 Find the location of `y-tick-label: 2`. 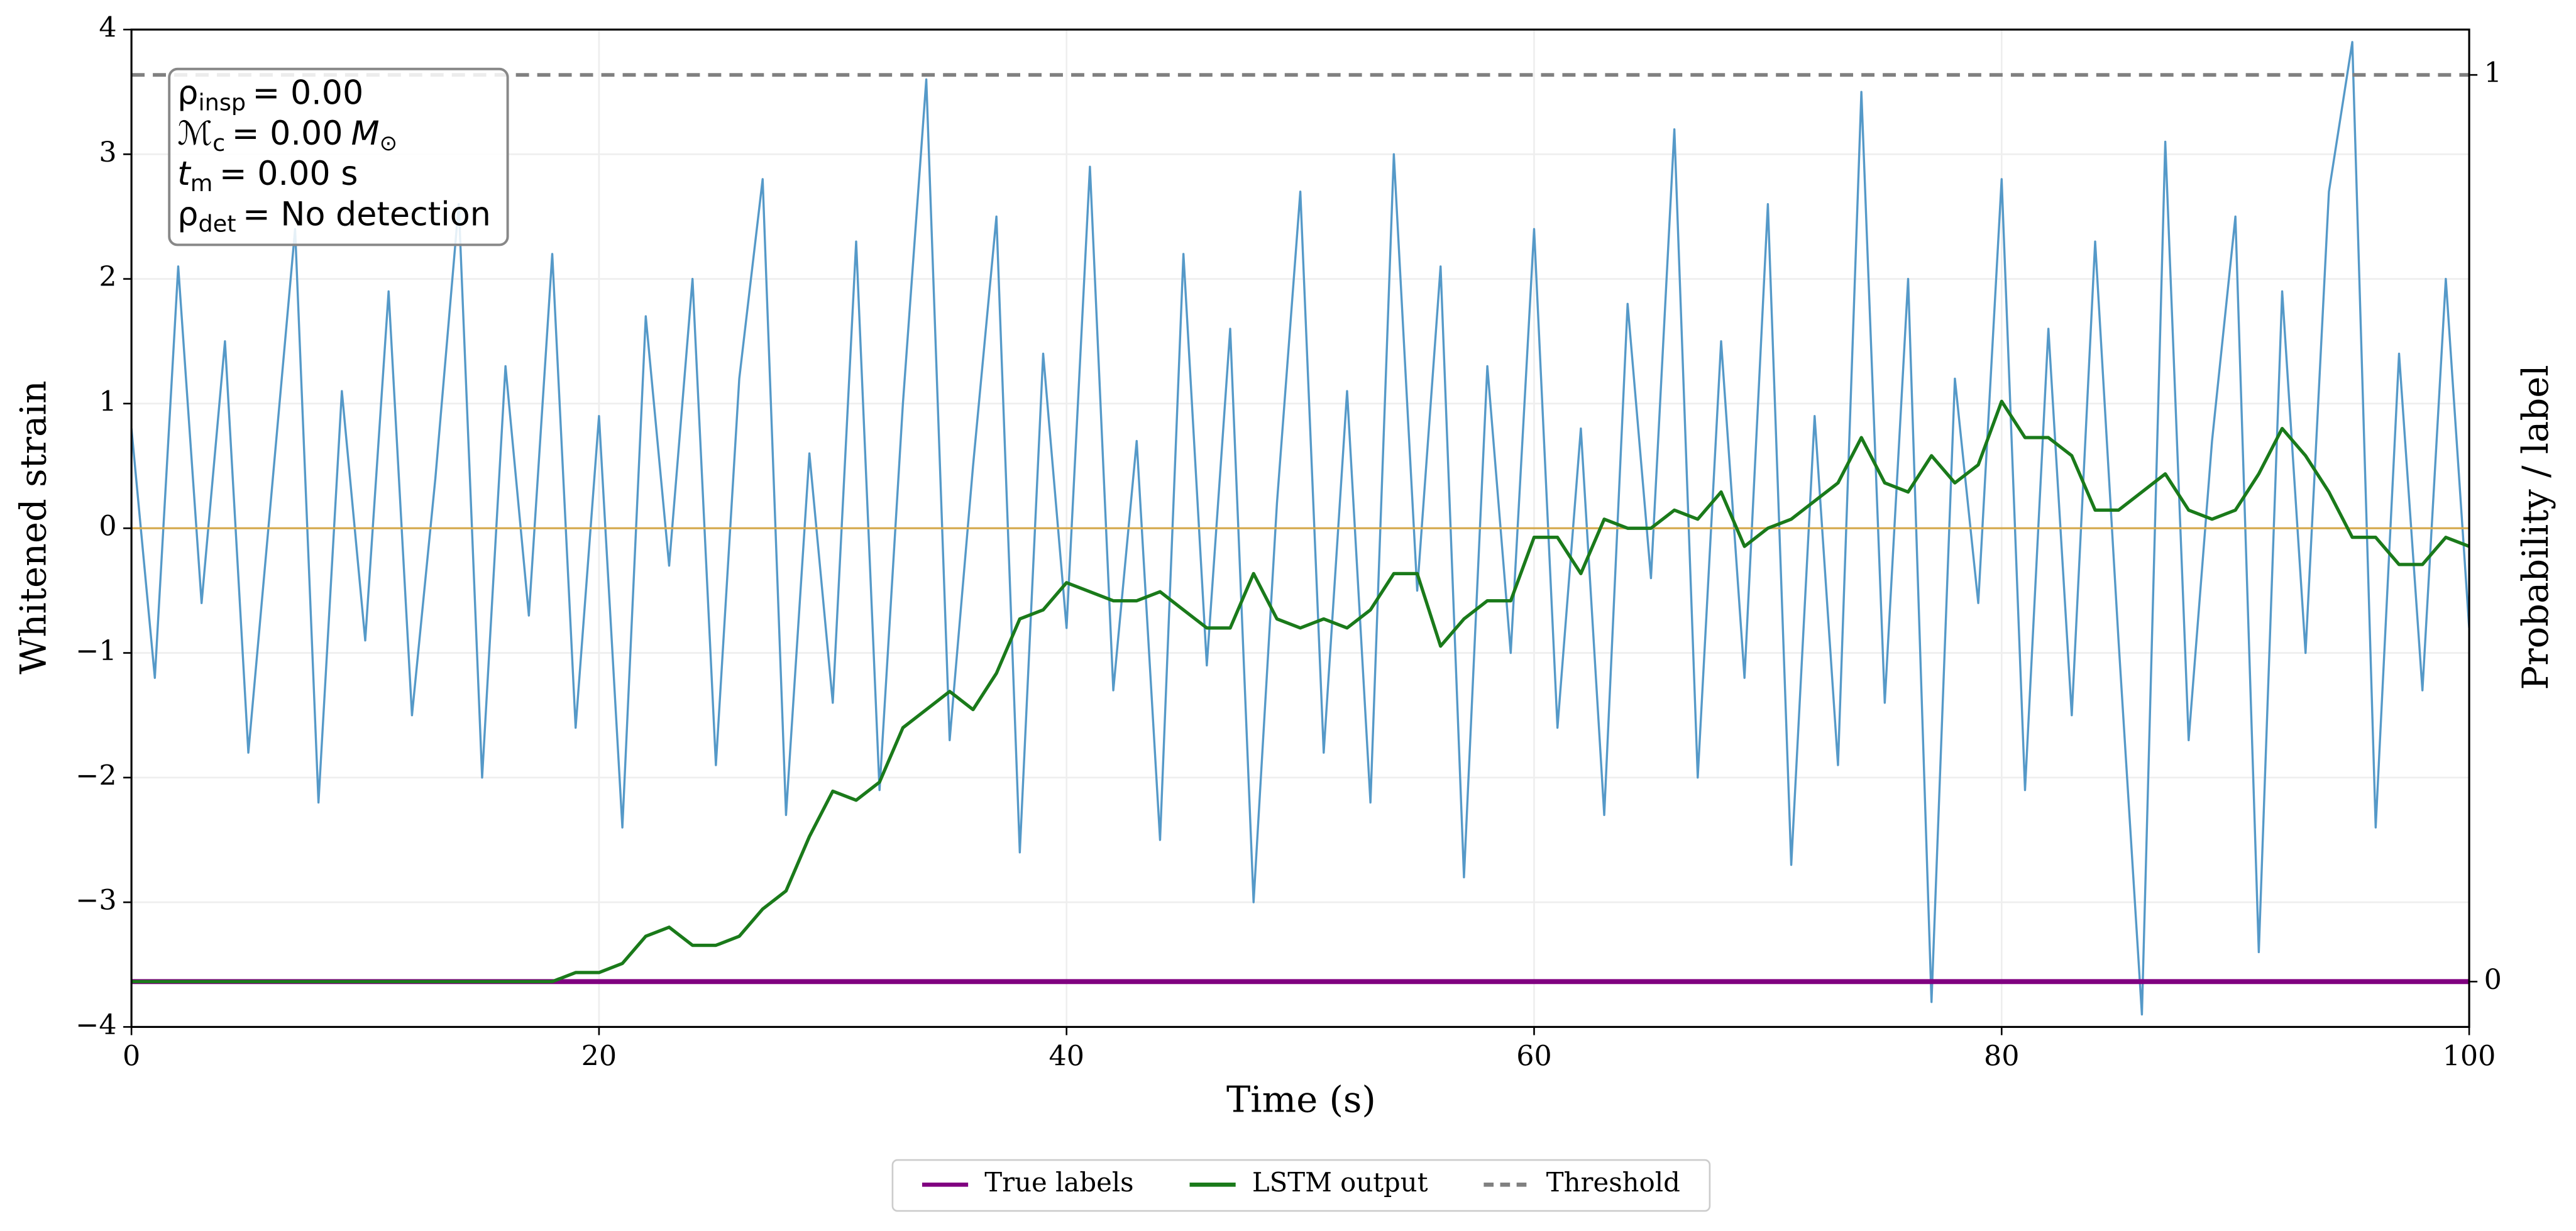

y-tick-label: 2 is located at coordinates (107, 277).